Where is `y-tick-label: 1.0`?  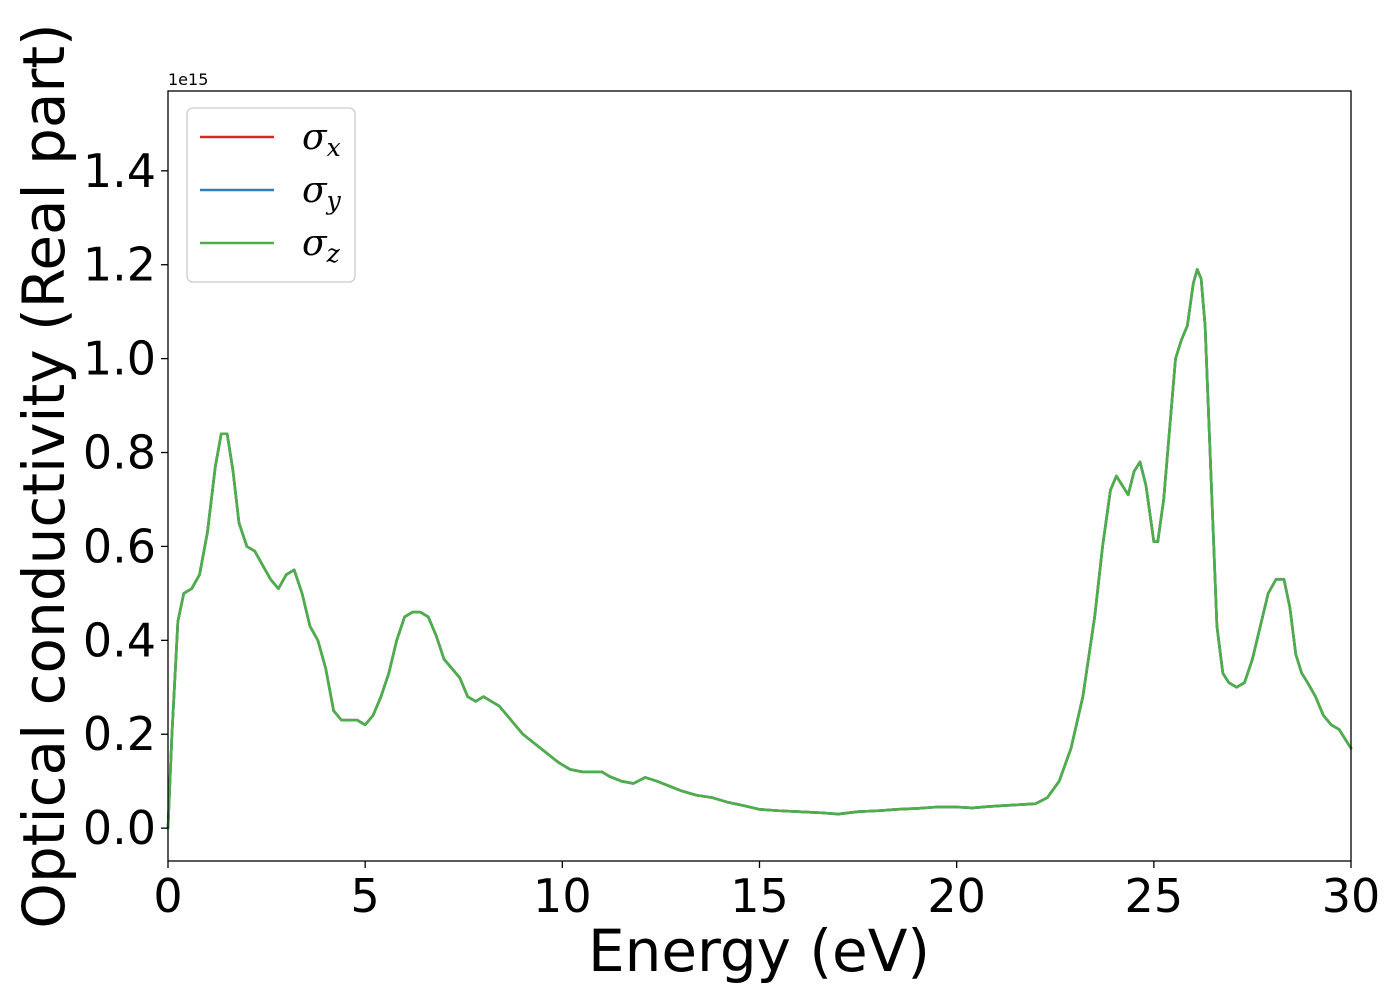
y-tick-label: 1.0 is located at coordinates (119, 359).